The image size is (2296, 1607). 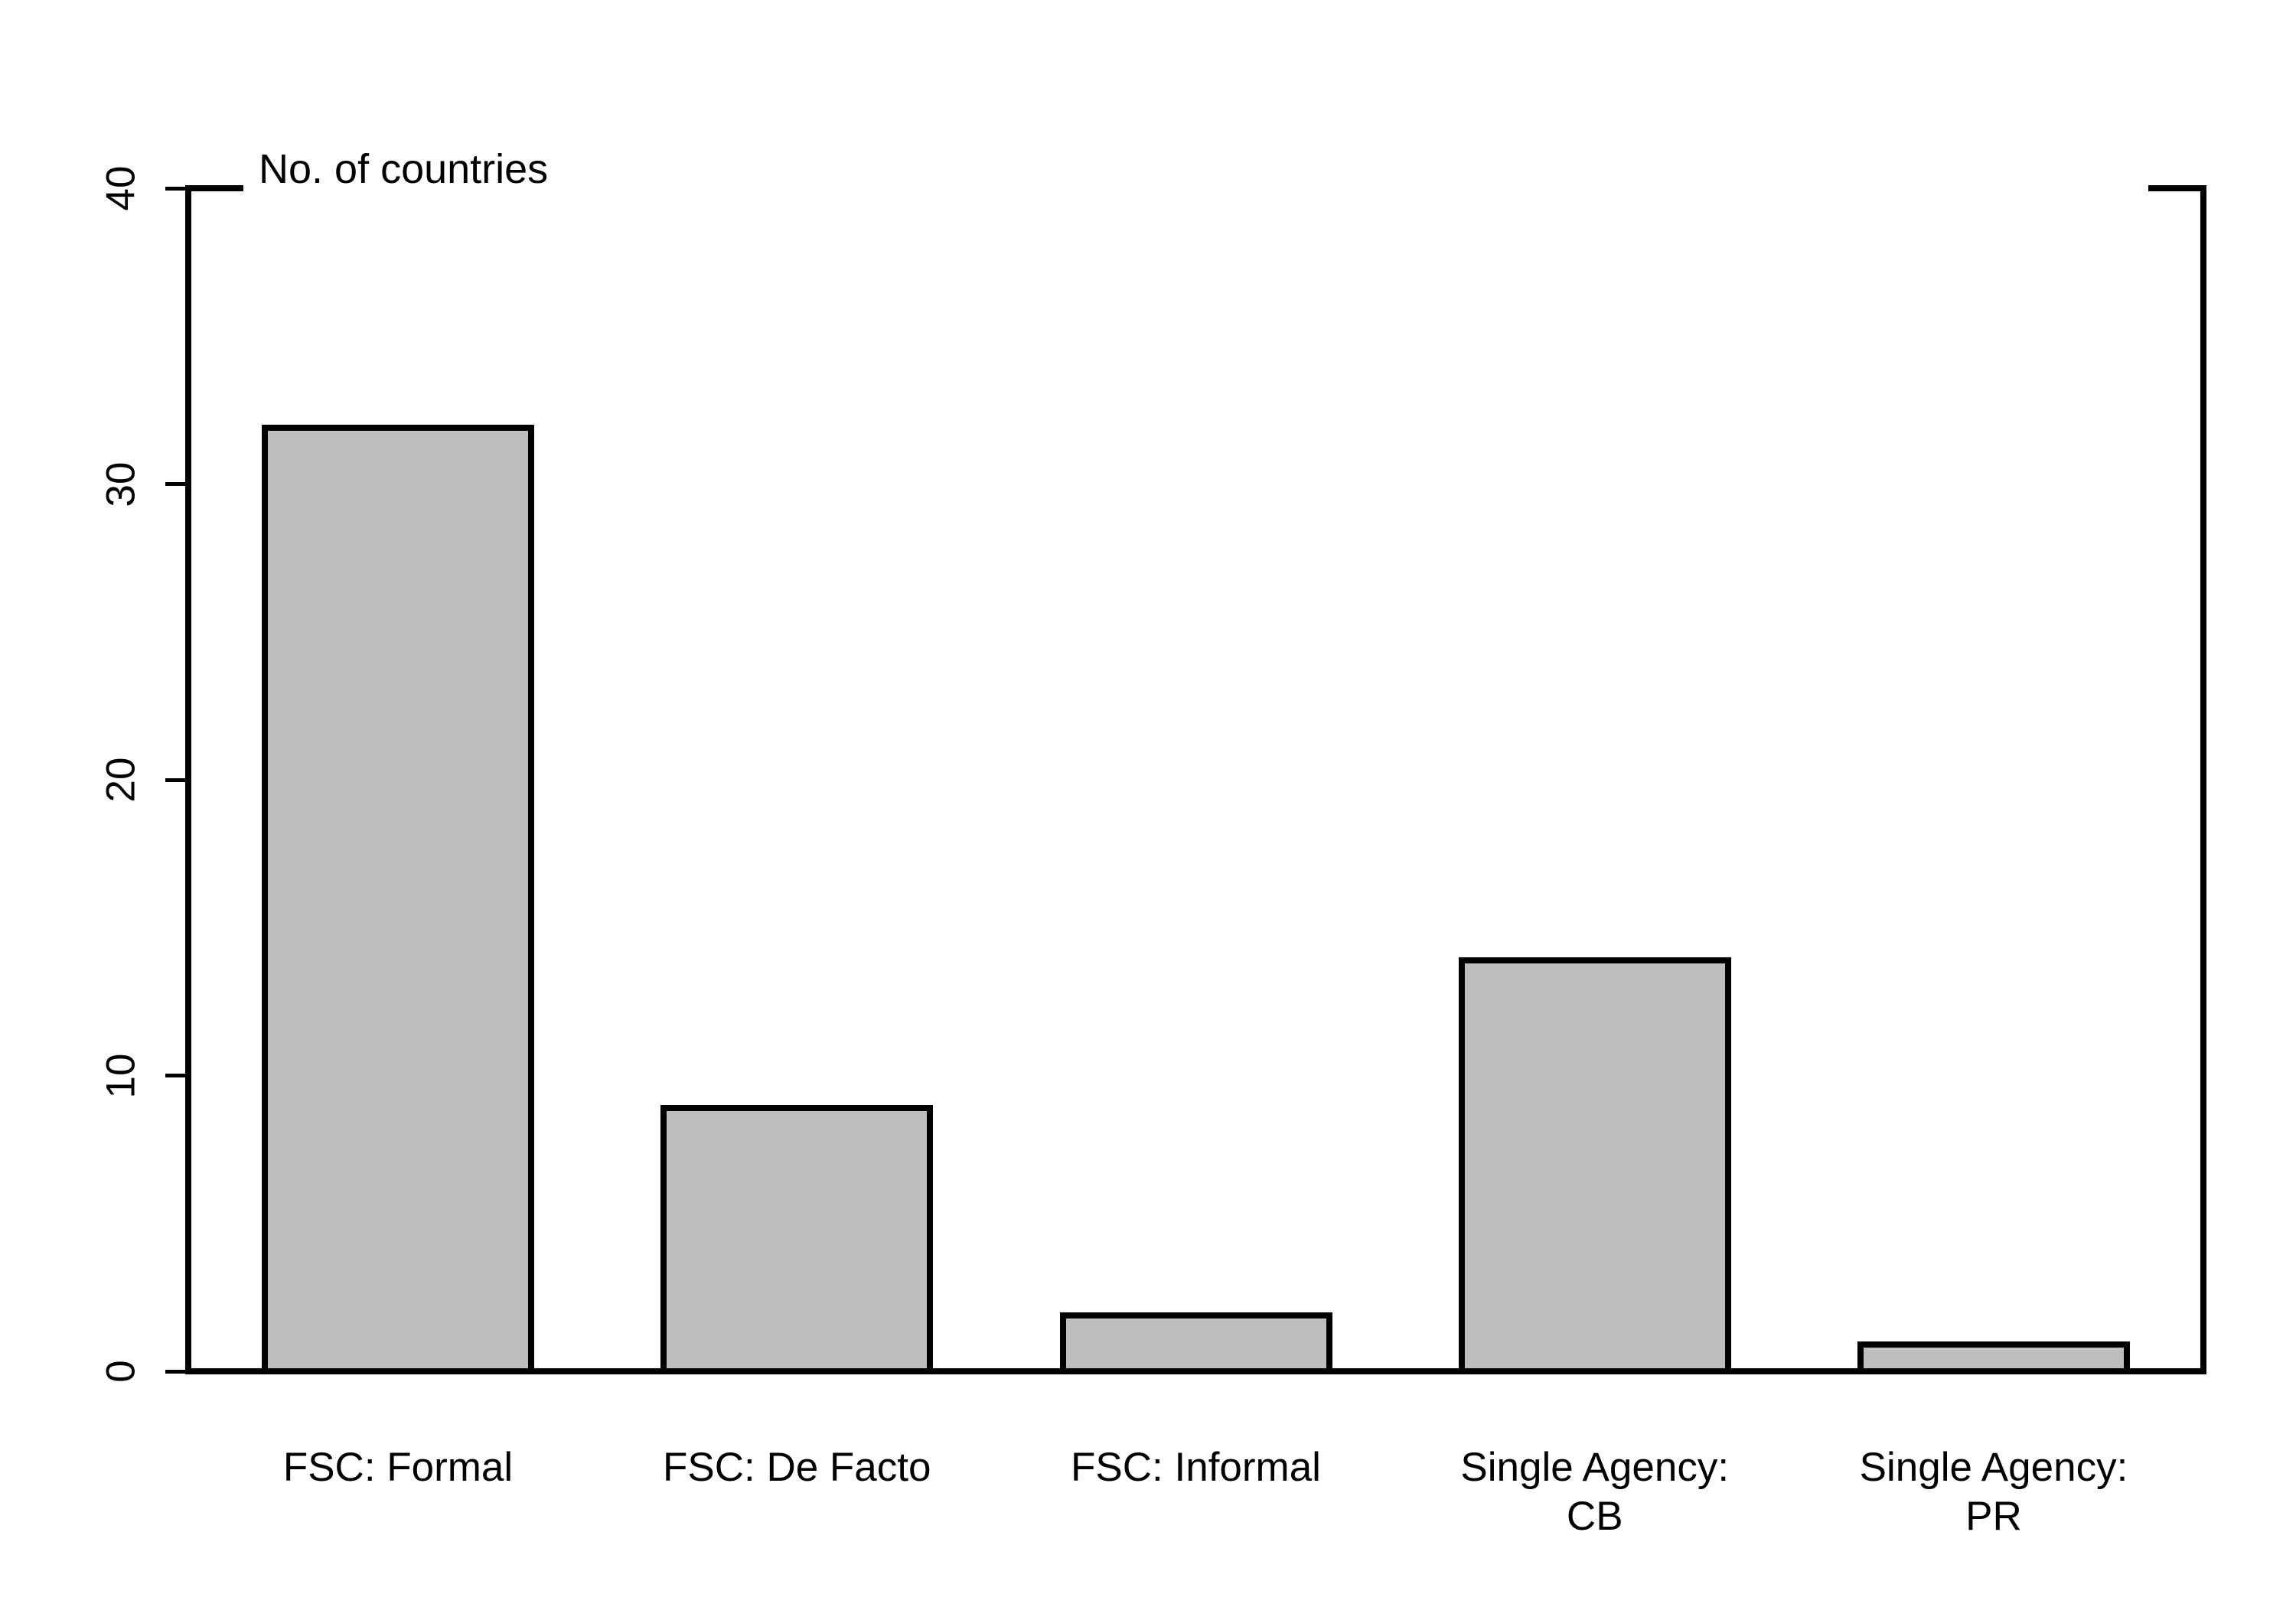 What do you see at coordinates (797, 1467) in the screenshot?
I see `x-axis-label: FSC: De Facto` at bounding box center [797, 1467].